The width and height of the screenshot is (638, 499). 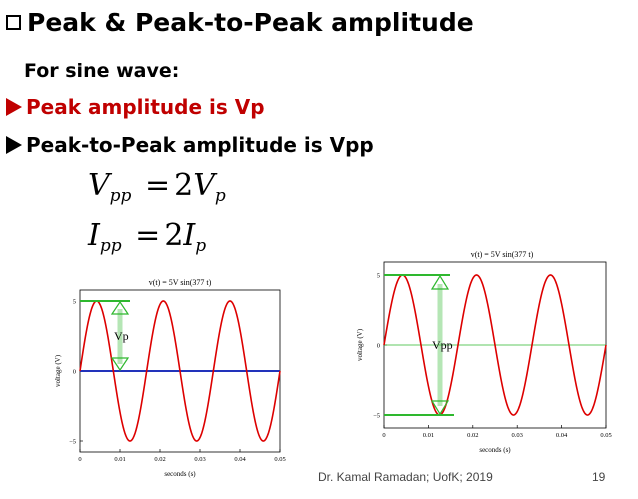 I want to click on eq-v-op: =, so click(x=157, y=185).